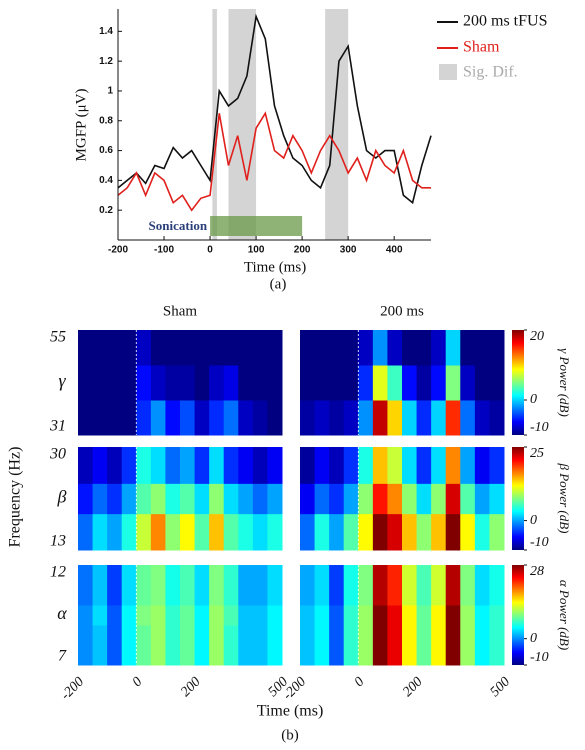 The image size is (585, 750). I want to click on x-tick-label: 0, so click(360, 682).